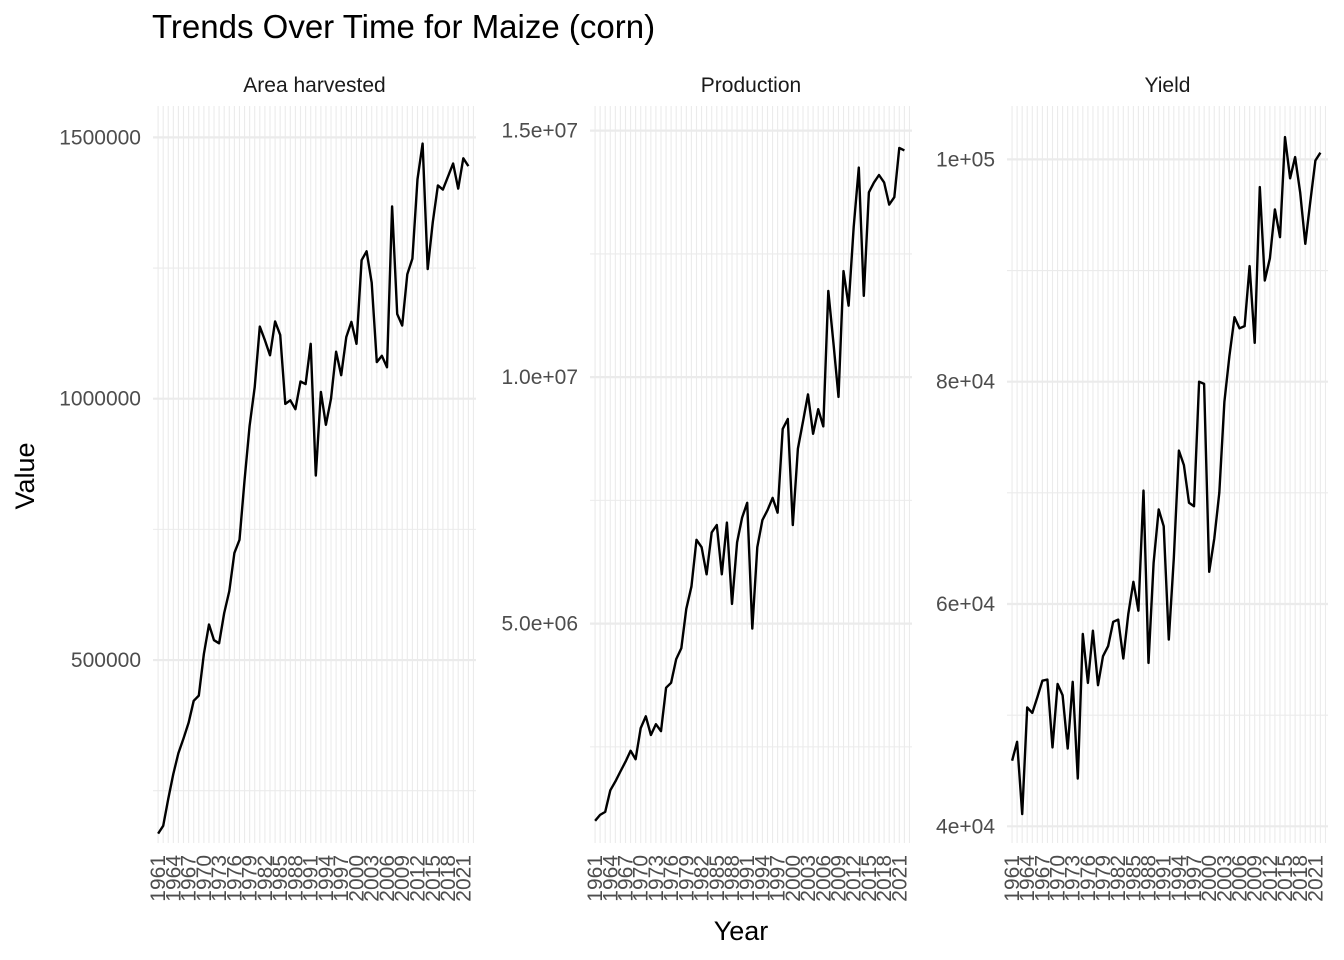 Image resolution: width=1344 pixels, height=960 pixels. I want to click on y-axis-title: Value, so click(25, 475).